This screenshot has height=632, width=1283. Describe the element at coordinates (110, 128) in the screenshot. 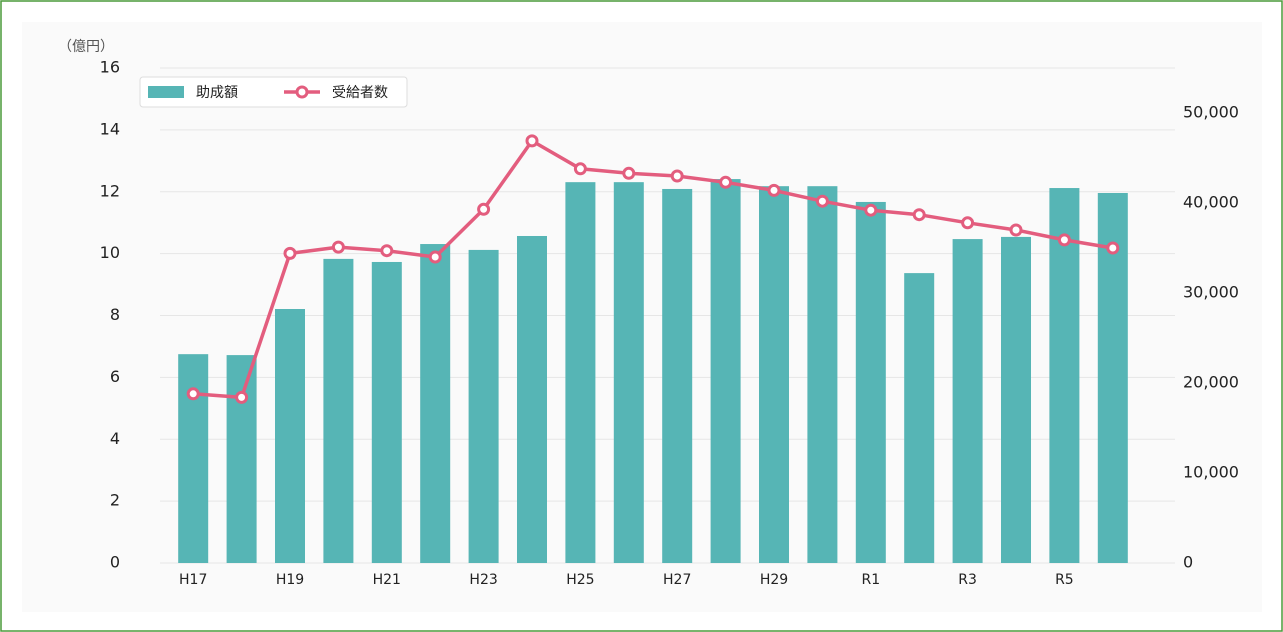

I see `y-tick-label: 14` at that location.